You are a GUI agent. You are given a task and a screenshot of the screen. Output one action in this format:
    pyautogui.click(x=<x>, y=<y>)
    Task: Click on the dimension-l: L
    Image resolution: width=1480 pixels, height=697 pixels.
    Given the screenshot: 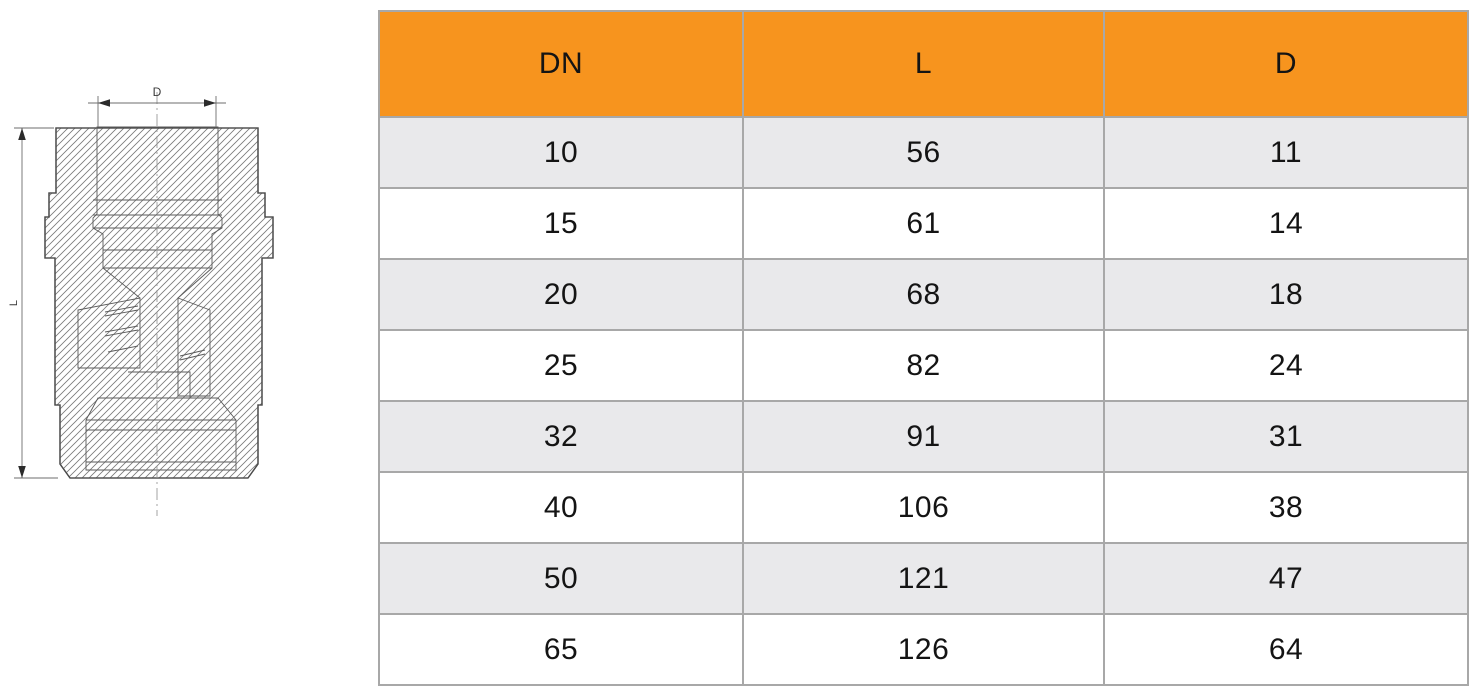 What is the action you would take?
    pyautogui.click(x=33, y=303)
    